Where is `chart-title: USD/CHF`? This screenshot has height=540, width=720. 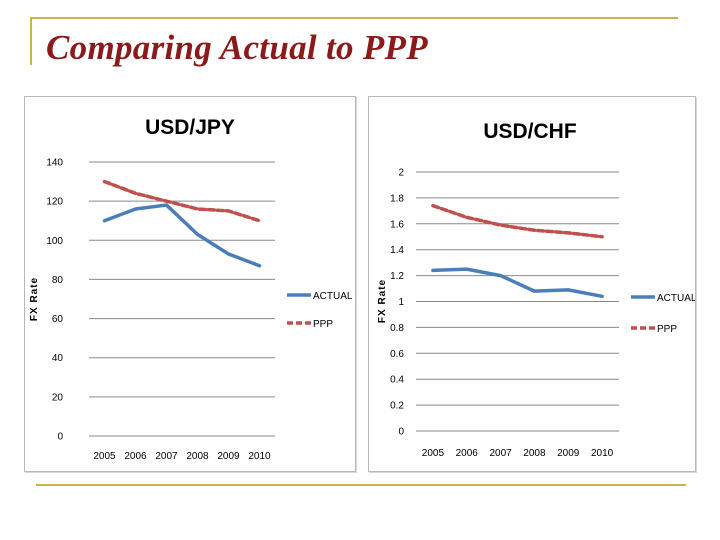
chart-title: USD/CHF is located at coordinates (530, 131).